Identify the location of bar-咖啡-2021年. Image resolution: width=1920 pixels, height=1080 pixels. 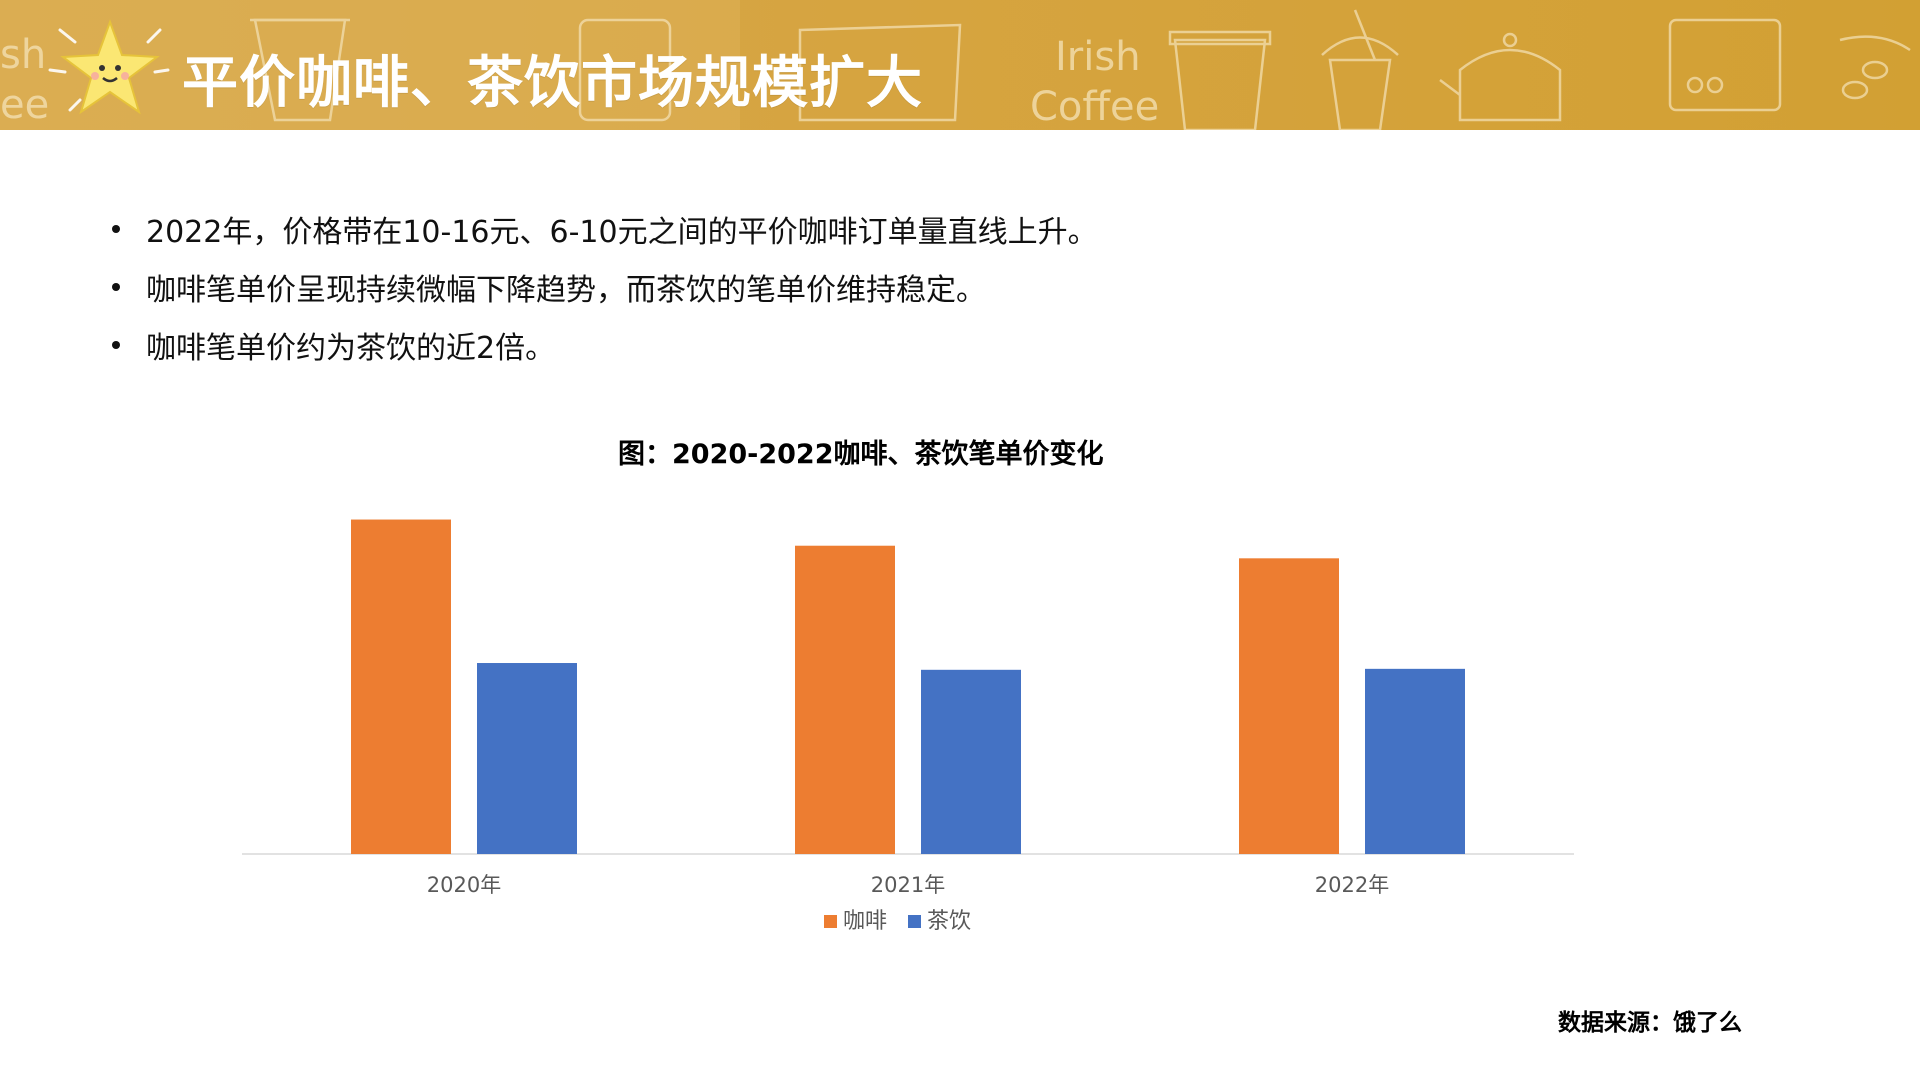
(845, 699).